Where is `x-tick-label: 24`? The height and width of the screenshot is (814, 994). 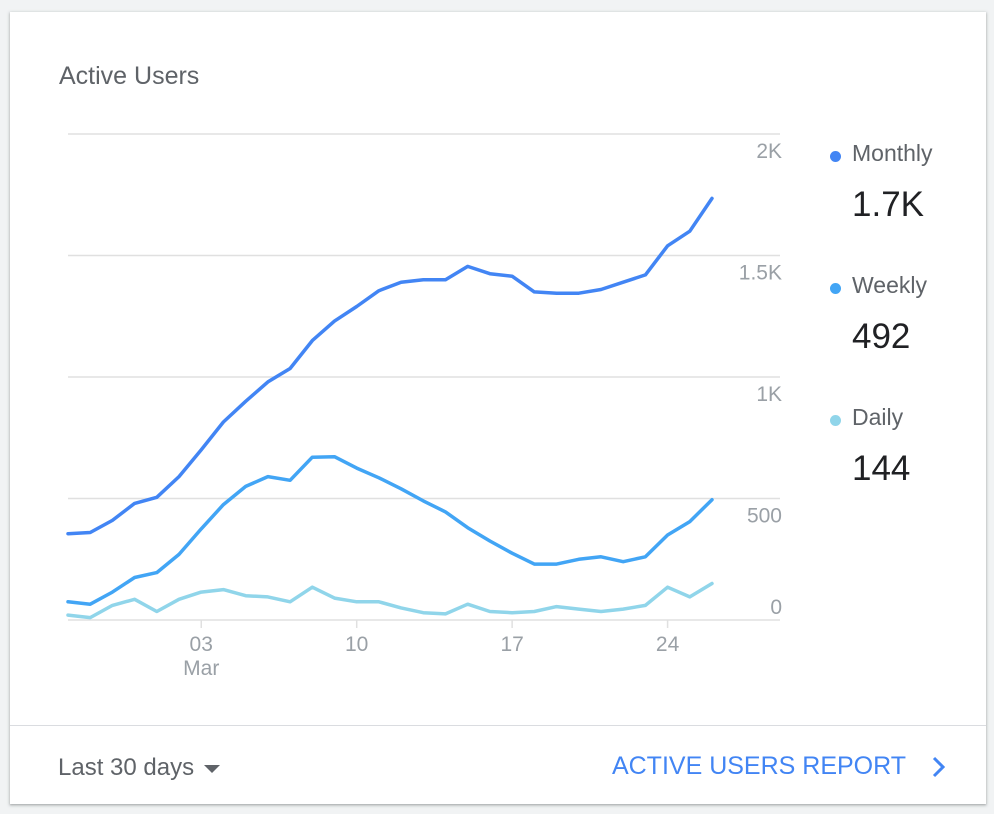
x-tick-label: 24 is located at coordinates (668, 644).